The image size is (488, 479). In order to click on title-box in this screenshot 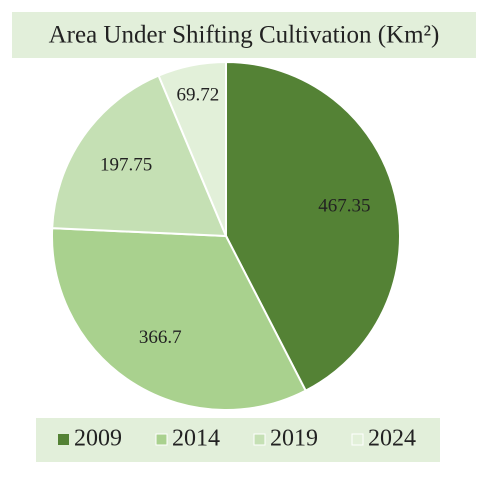, I will do `click(244, 35)`.